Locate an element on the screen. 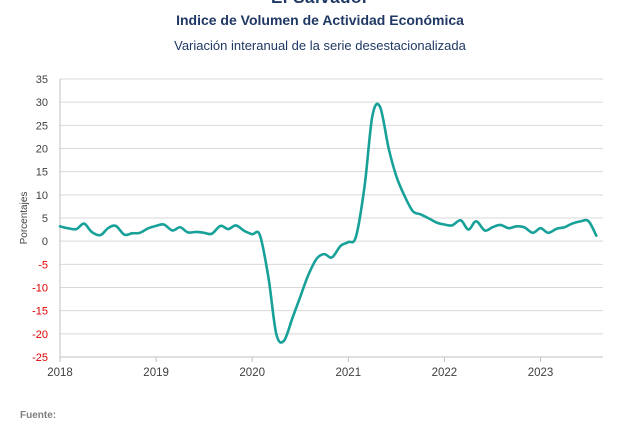  y-tick-label: -20 is located at coordinates (40, 335).